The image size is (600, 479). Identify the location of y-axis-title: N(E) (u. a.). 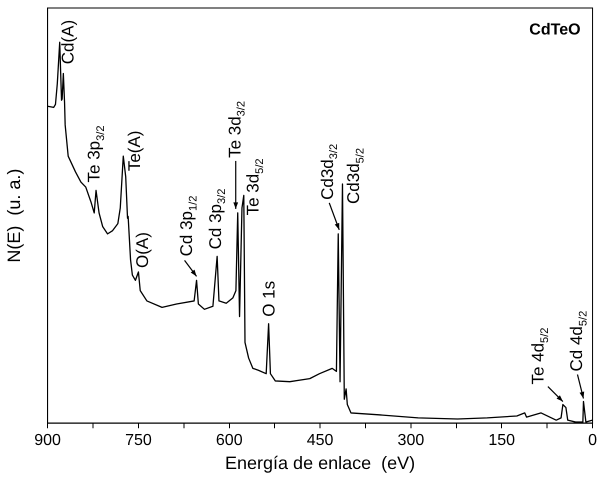
(14, 215).